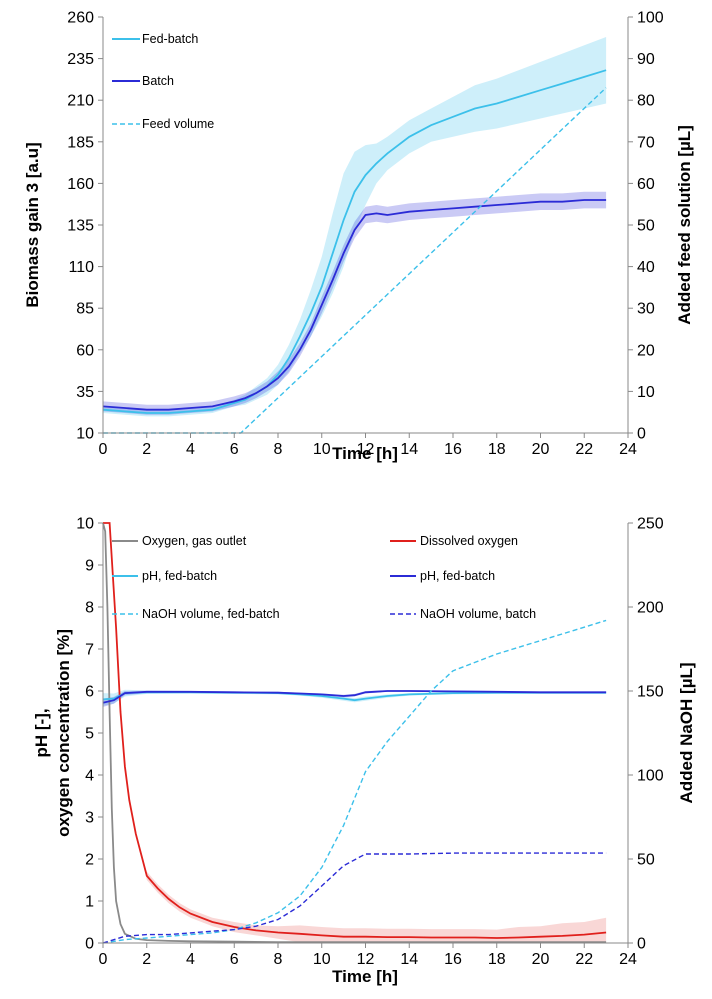 The width and height of the screenshot is (712, 999). Describe the element at coordinates (89, 944) in the screenshot. I see `chart-ph-oxygen-y-tick-label: 0` at that location.